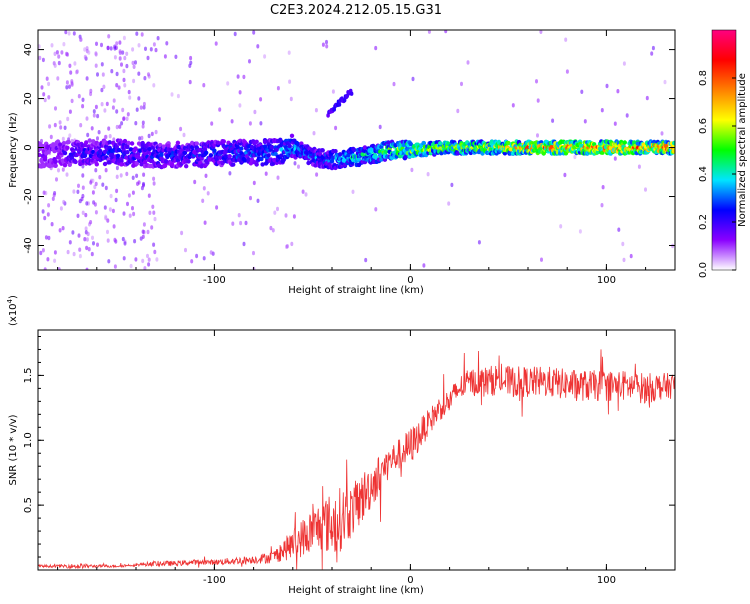 Image resolution: width=750 pixels, height=604 pixels. I want to click on heatmap-ytick-label: 0, so click(28, 147).